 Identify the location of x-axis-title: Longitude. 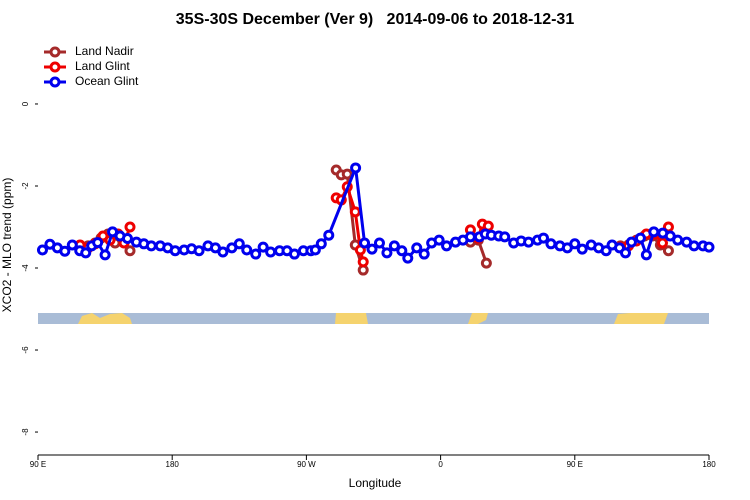
(375, 483).